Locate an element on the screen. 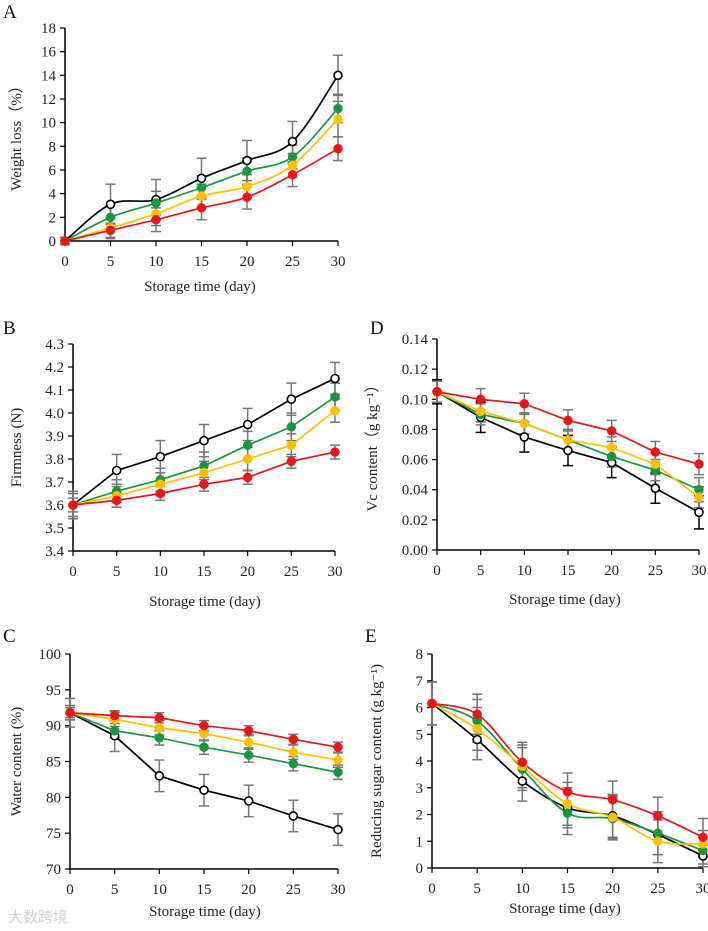 Image resolution: width=708 pixels, height=931 pixels. y-tick-label: 3.7 is located at coordinates (54, 483).